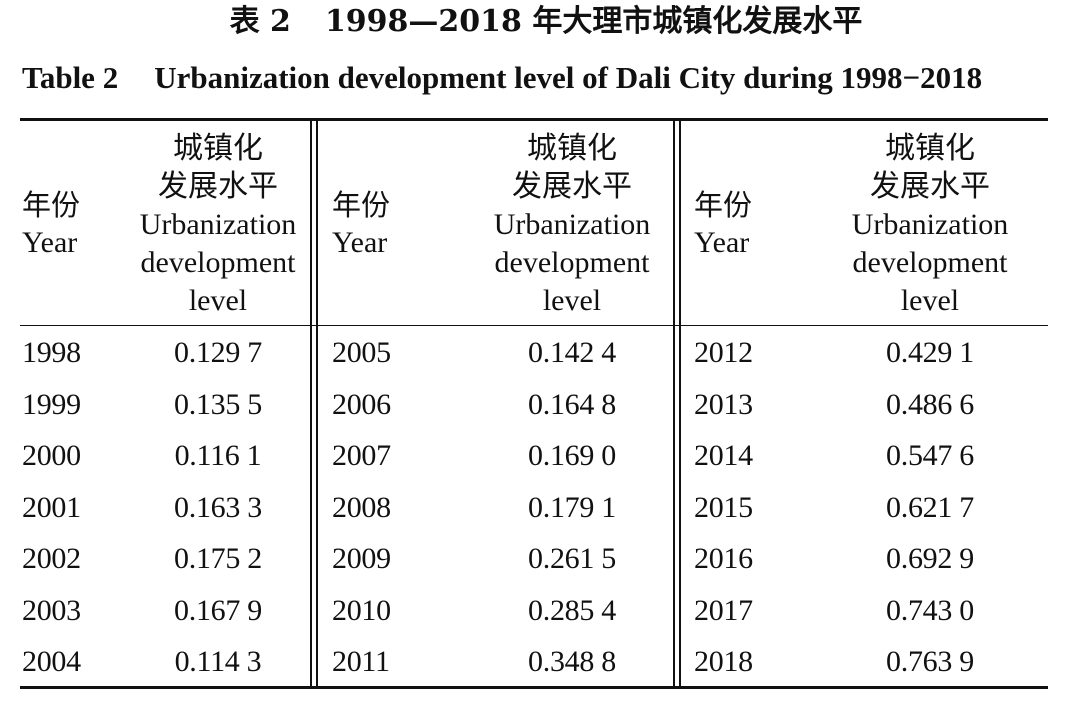 Image resolution: width=1092 pixels, height=708 pixels. What do you see at coordinates (534, 325) in the screenshot?
I see `table-header-rule` at bounding box center [534, 325].